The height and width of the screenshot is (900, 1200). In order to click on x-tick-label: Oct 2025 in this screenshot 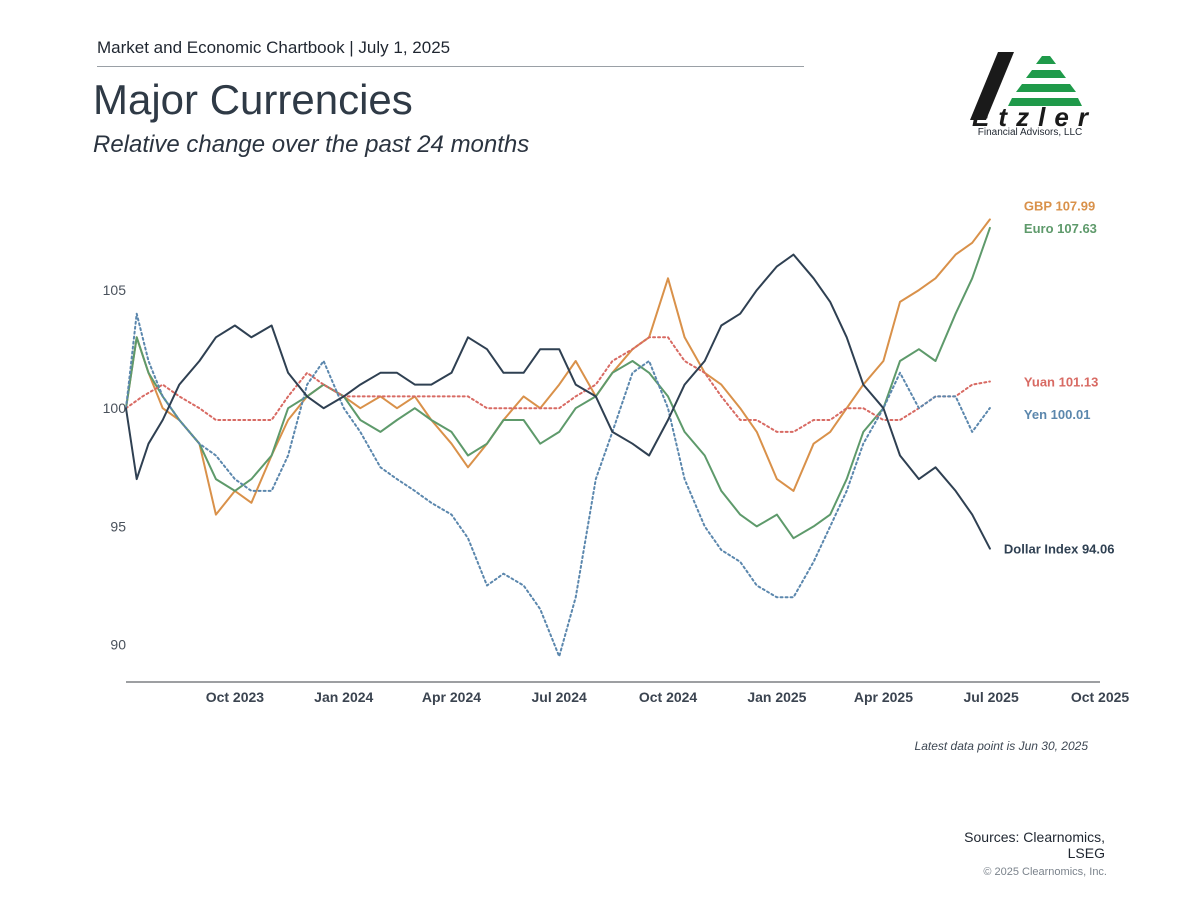, I will do `click(1100, 697)`.